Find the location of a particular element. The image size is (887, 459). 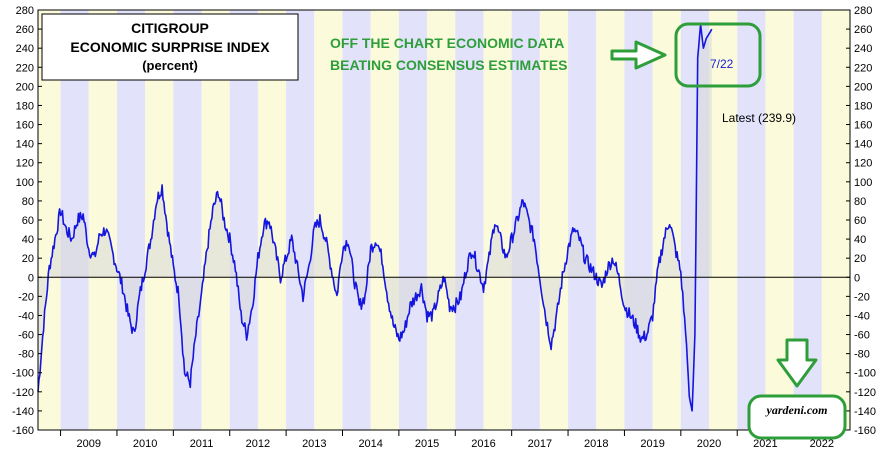

y-tick-label-right: 180 is located at coordinates (863, 106).